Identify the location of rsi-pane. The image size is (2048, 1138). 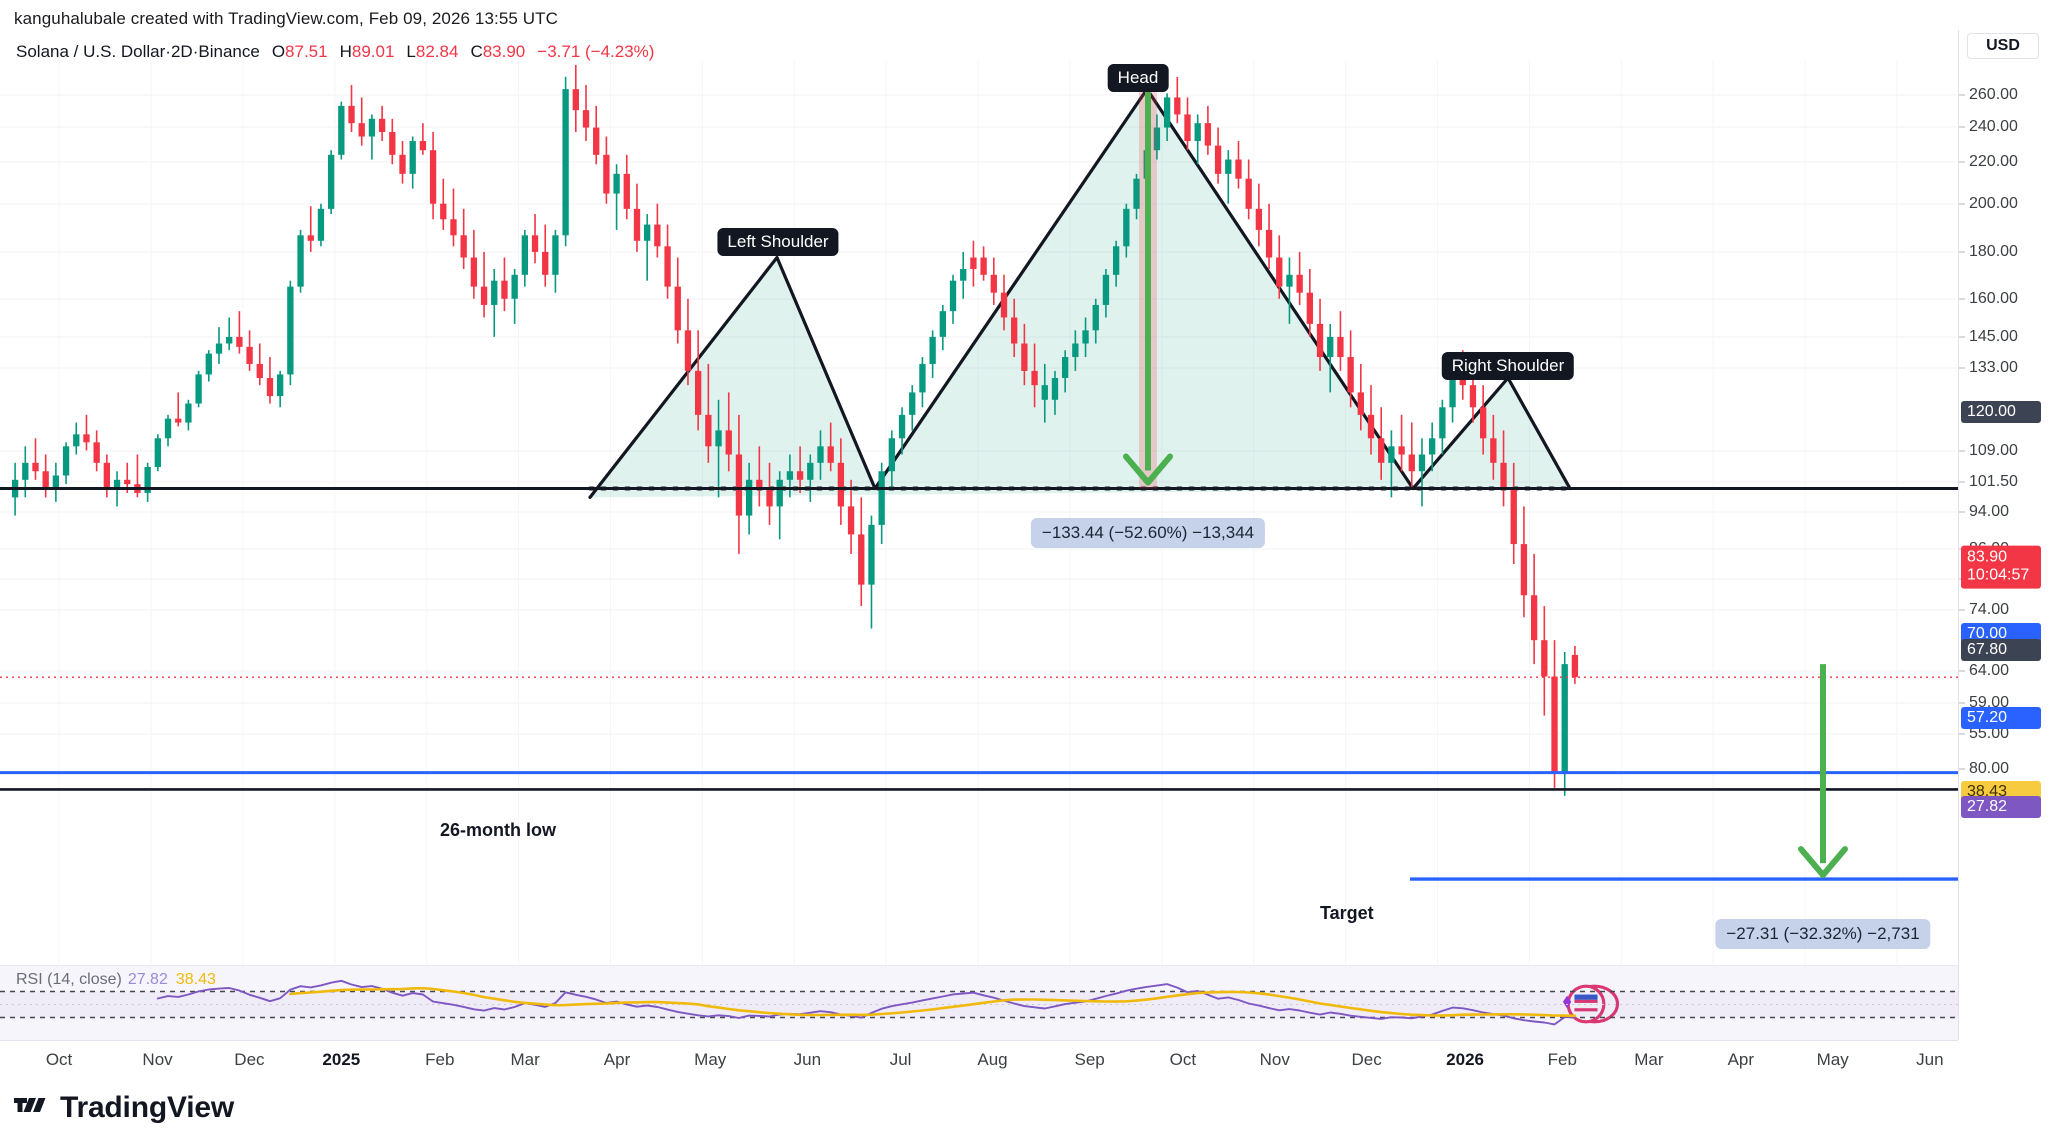
(979, 1002).